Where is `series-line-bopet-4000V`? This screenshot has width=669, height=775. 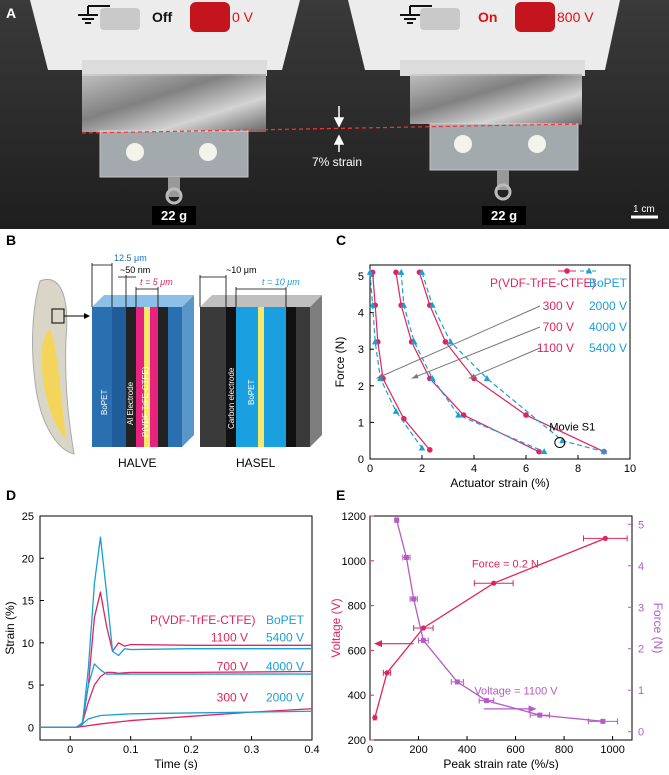
series-line-bopet-4000V is located at coordinates (472, 362).